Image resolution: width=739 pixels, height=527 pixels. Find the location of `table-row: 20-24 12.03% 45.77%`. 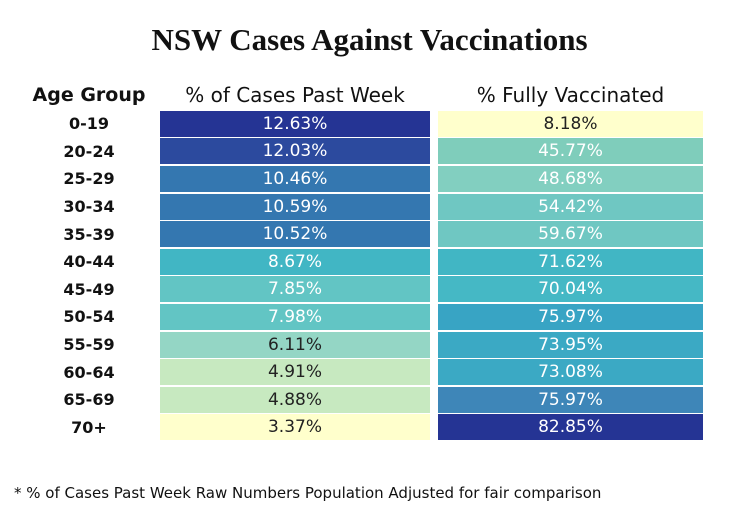

table-row: 20-24 12.03% 45.77% is located at coordinates (360, 152).